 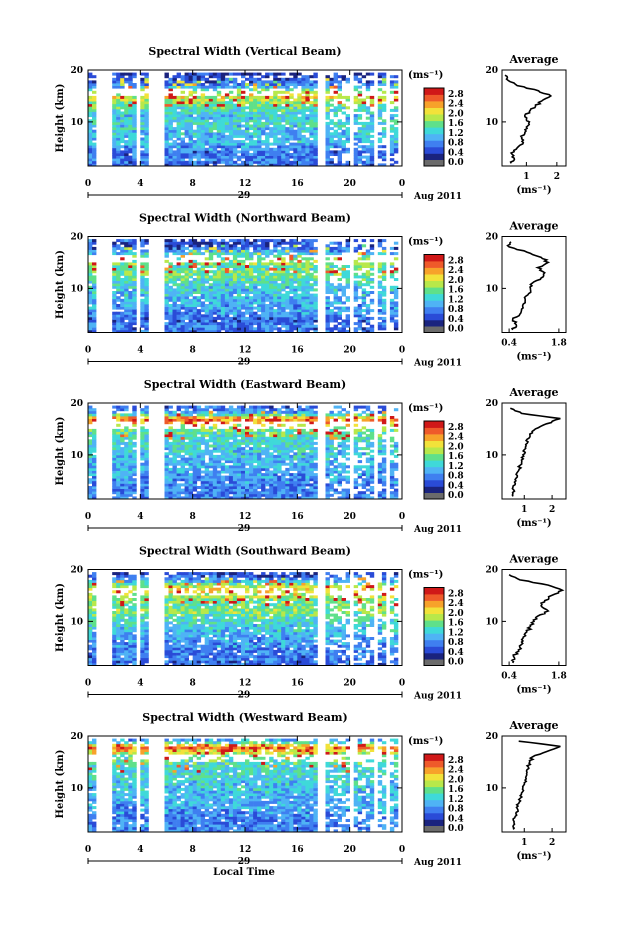 What do you see at coordinates (76, 238) in the screenshot?
I see `y-tick-label: 20` at bounding box center [76, 238].